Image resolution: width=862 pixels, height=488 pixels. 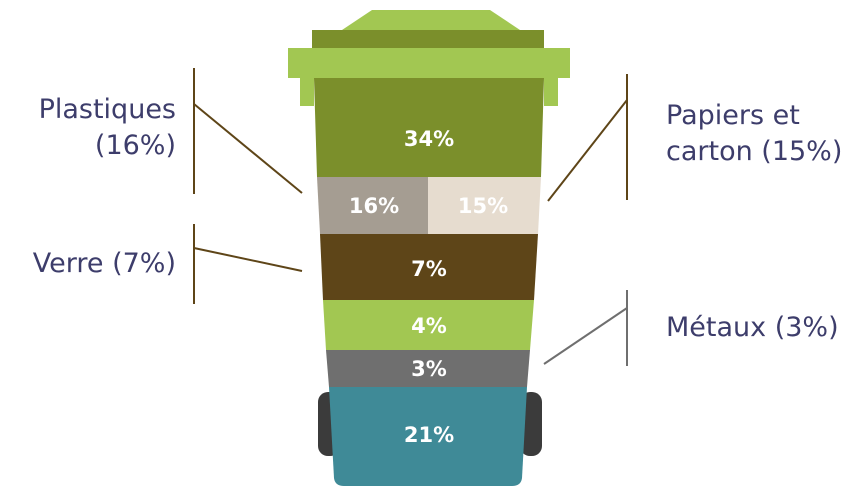 I want to click on leader-plastiques-line, so click(x=248, y=148).